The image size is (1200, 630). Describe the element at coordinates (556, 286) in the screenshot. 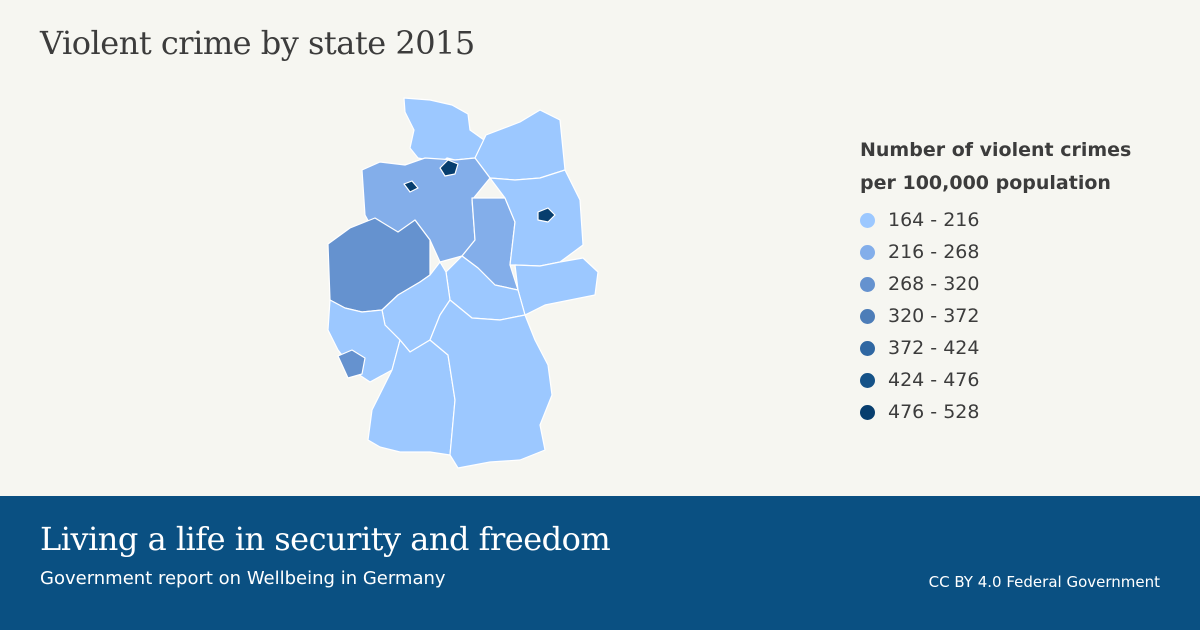

I see `region-saxony` at that location.